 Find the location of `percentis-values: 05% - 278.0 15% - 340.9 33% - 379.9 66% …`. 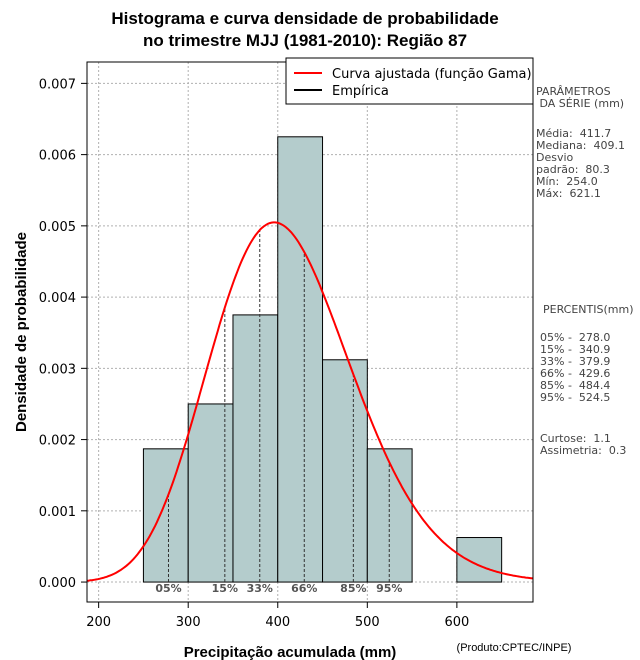

percentis-values: 05% - 278.0 15% - 340.9 33% - 379.9 66% … is located at coordinates (575, 367).